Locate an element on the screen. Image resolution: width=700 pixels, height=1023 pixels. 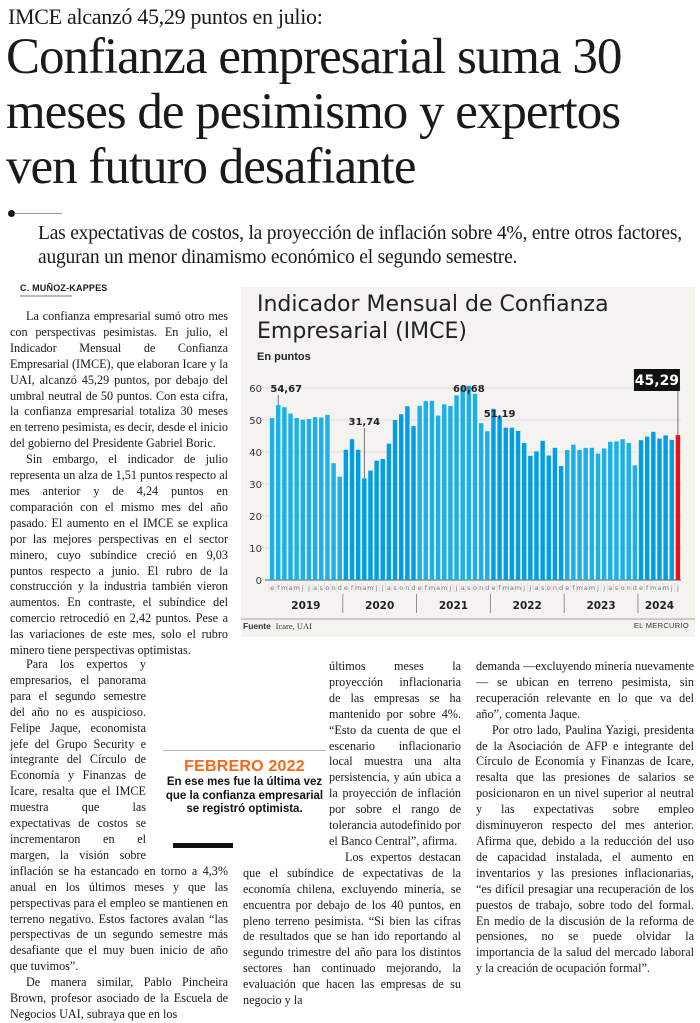
year-label: 2022 is located at coordinates (527, 606).